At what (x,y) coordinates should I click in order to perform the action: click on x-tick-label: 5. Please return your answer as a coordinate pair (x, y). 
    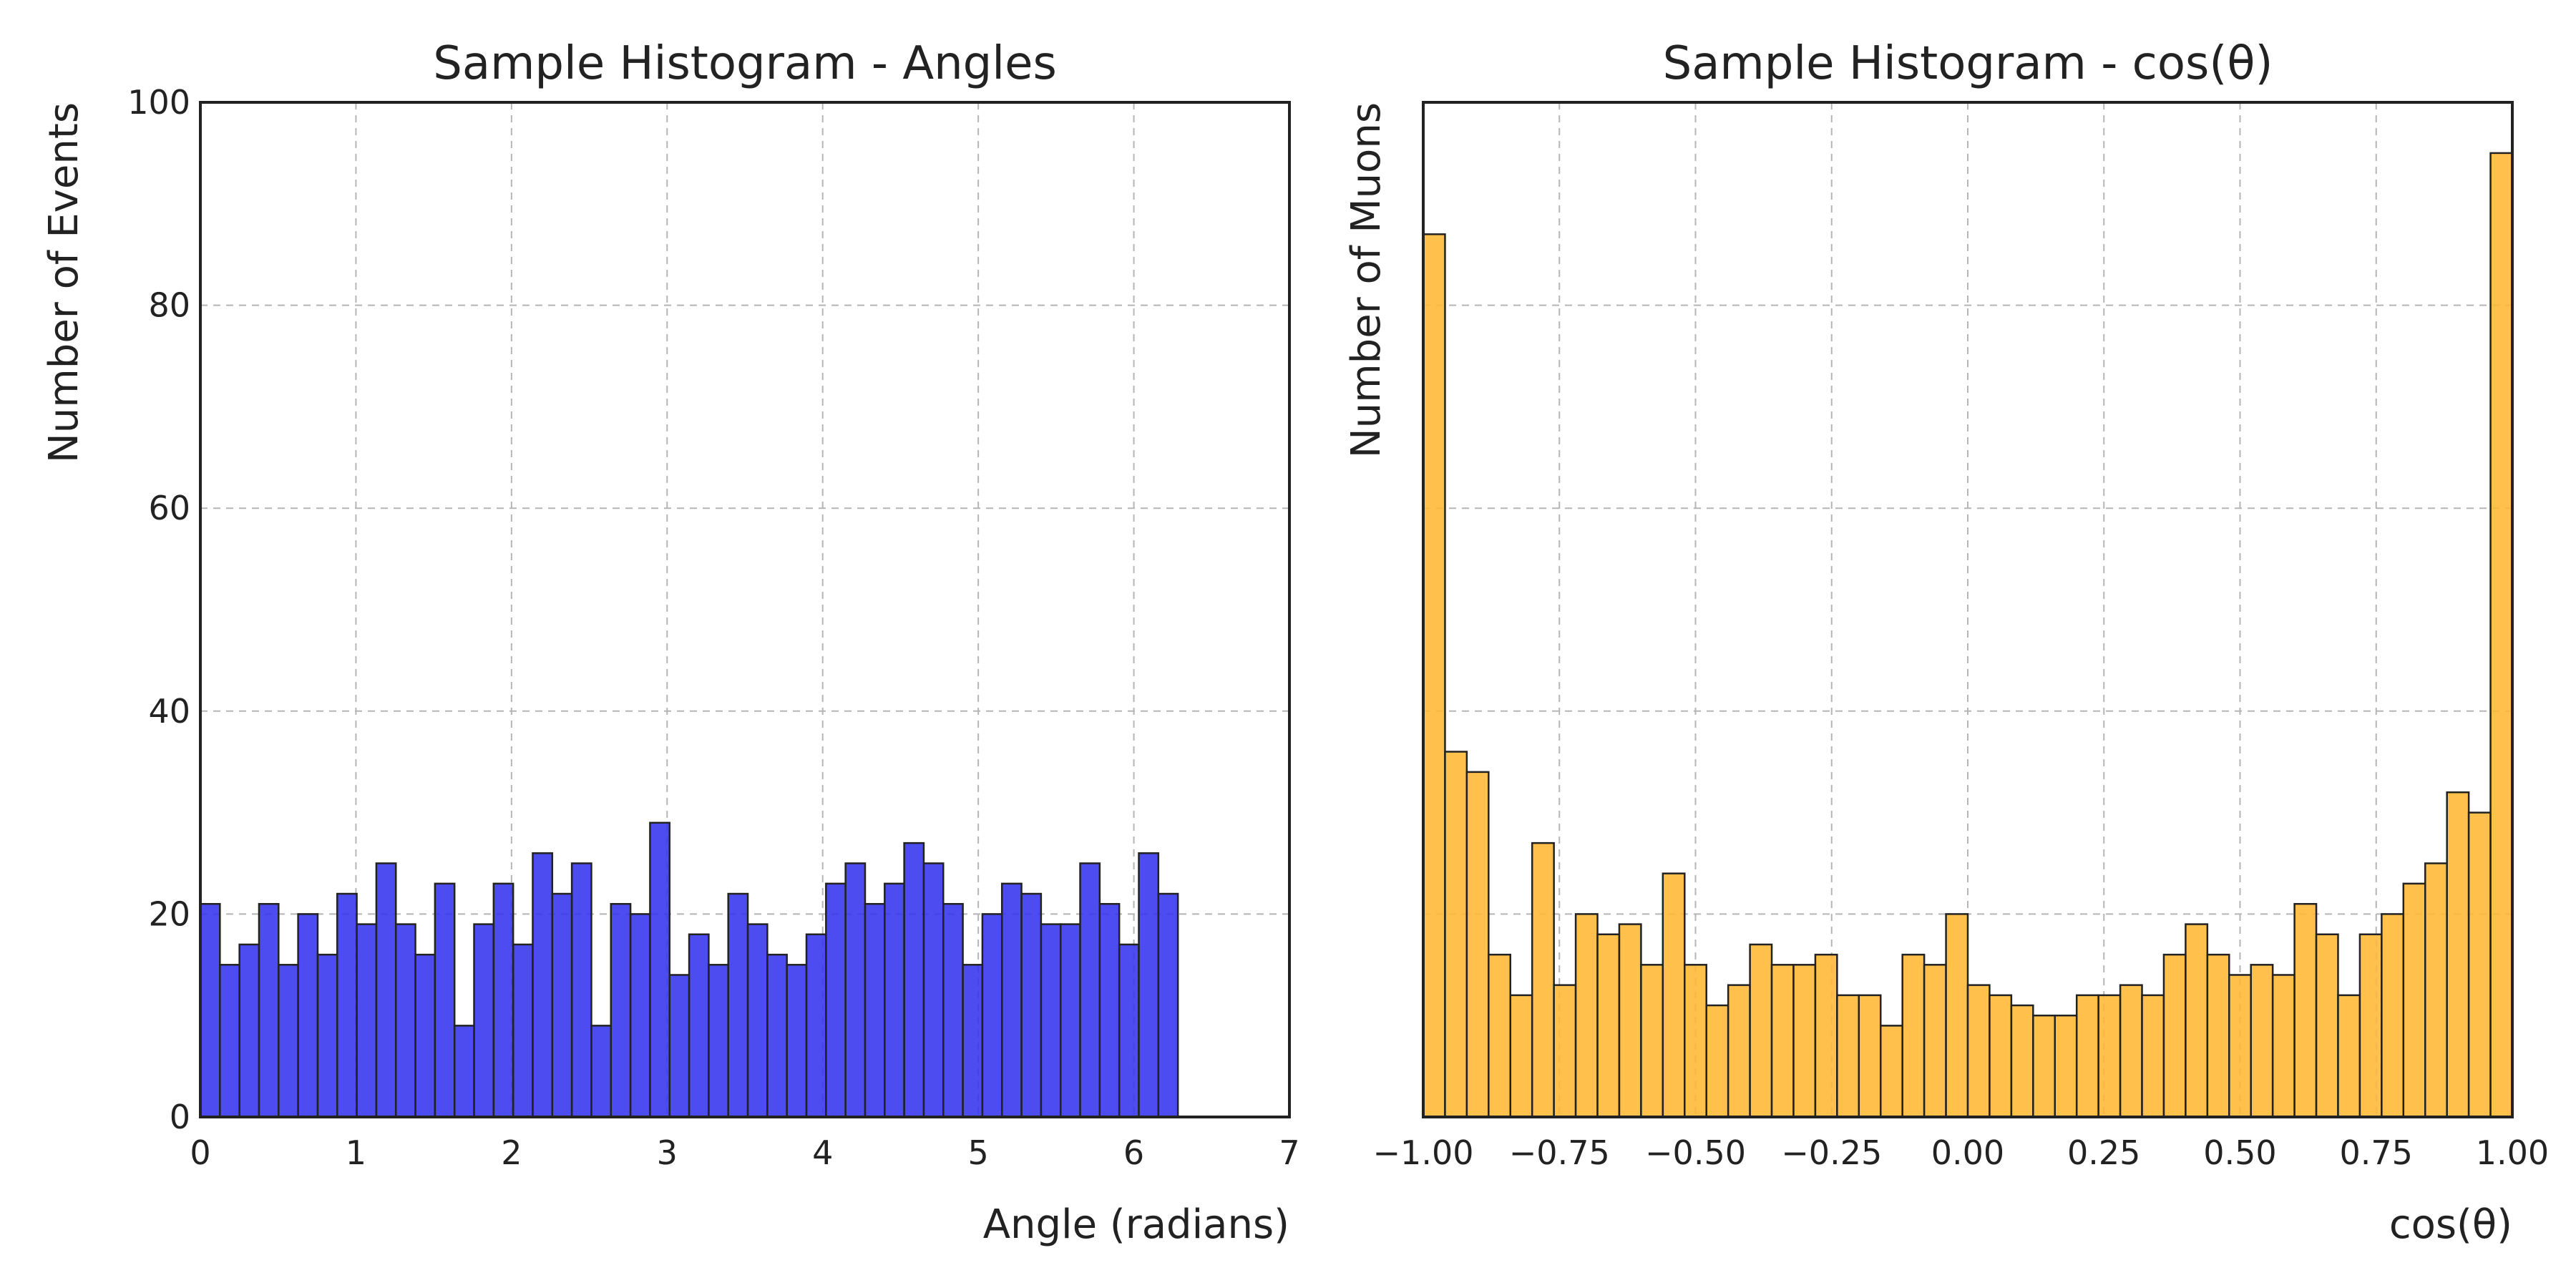
    Looking at the image, I should click on (978, 1152).